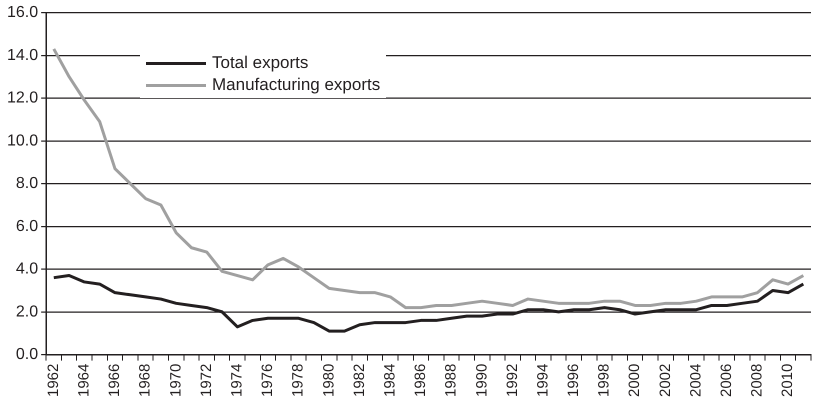  What do you see at coordinates (421, 381) in the screenshot?
I see `x-tick-label: 1986` at bounding box center [421, 381].